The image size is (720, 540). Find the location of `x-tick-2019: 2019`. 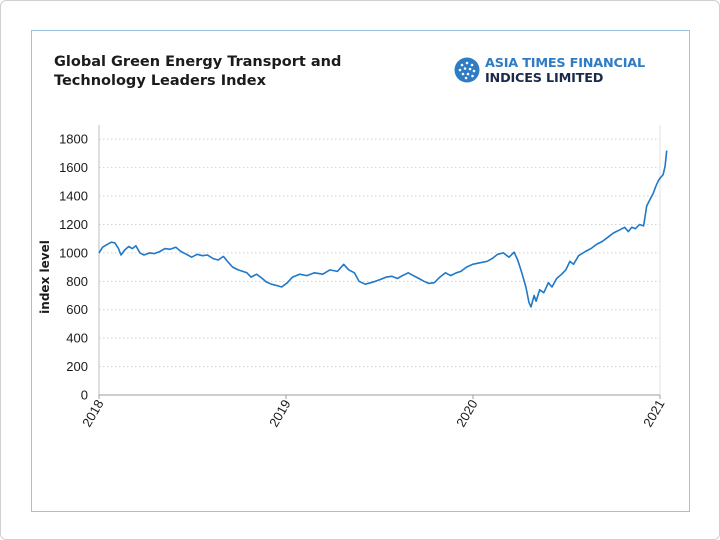

x-tick-2019: 2019 is located at coordinates (279, 413).